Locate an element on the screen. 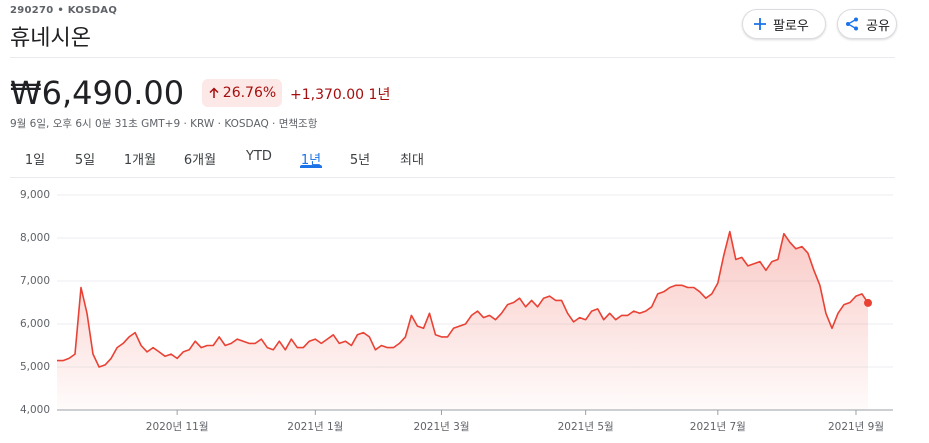 This screenshot has height=443, width=929. change-percent: 26.76% is located at coordinates (249, 93).